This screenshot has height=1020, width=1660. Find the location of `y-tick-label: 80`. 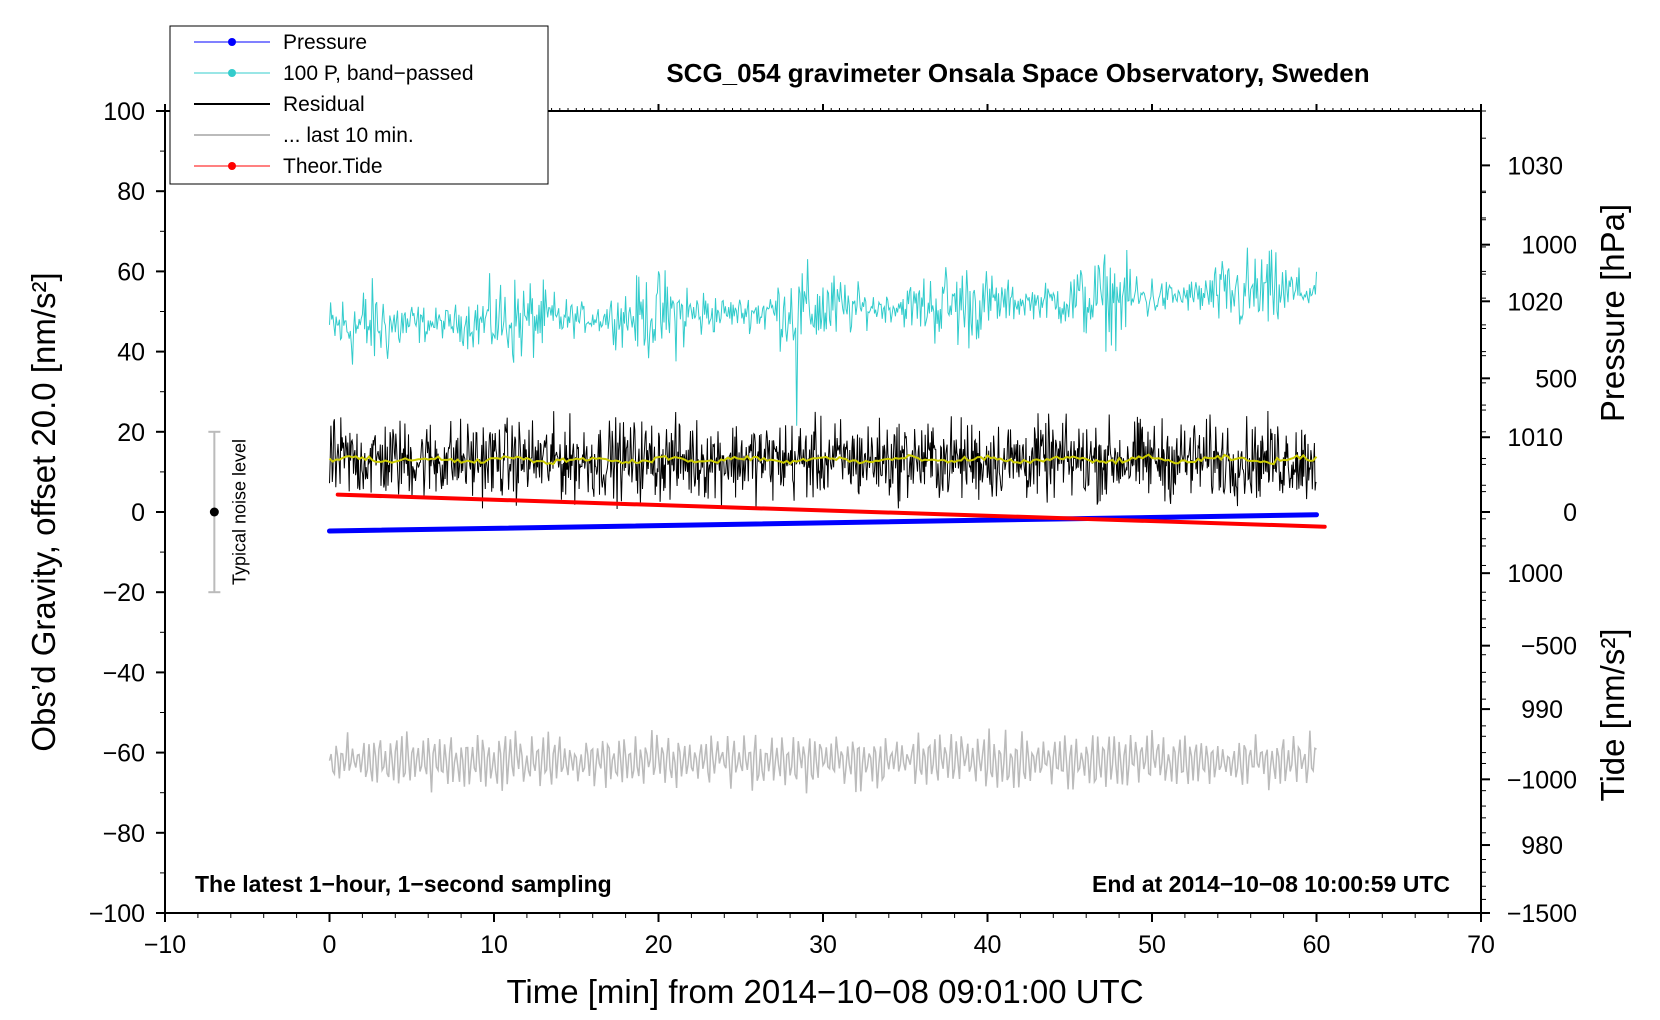

y-tick-label: 80 is located at coordinates (131, 192).